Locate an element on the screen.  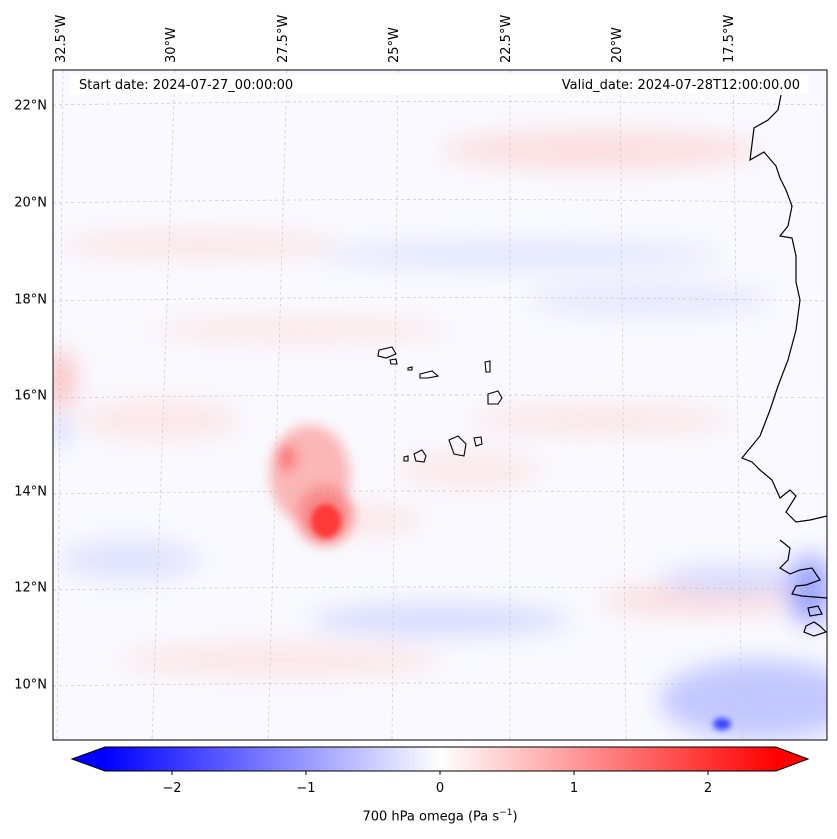
lat-label-20n: 20°N is located at coordinates (30, 203).